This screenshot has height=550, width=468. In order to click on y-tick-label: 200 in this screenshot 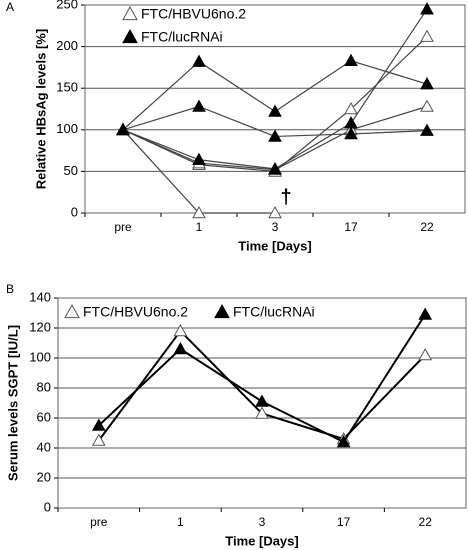, I will do `click(67, 45)`.